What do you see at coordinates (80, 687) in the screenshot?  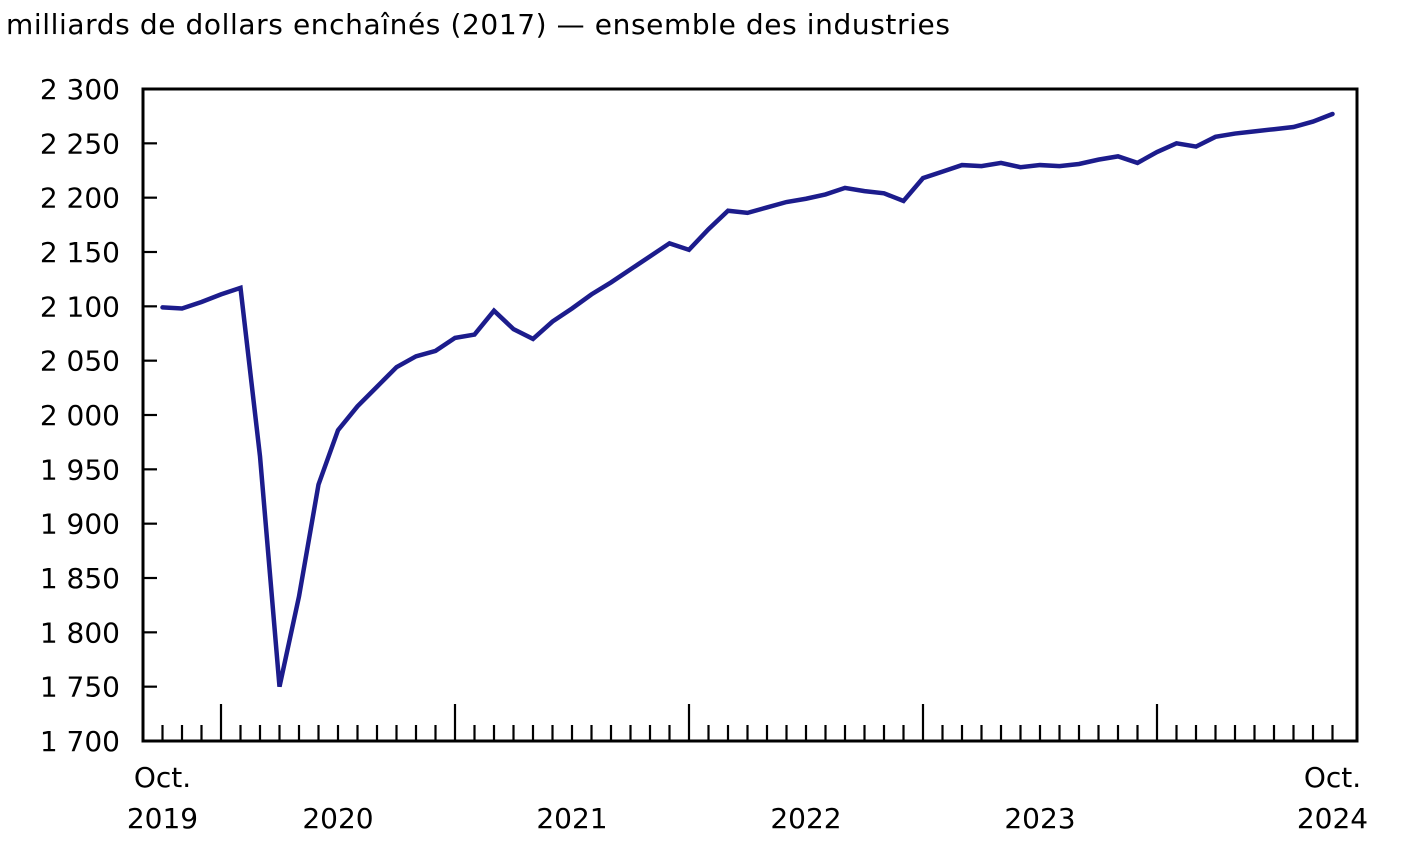 I see `y-tick-label: 1 750` at bounding box center [80, 687].